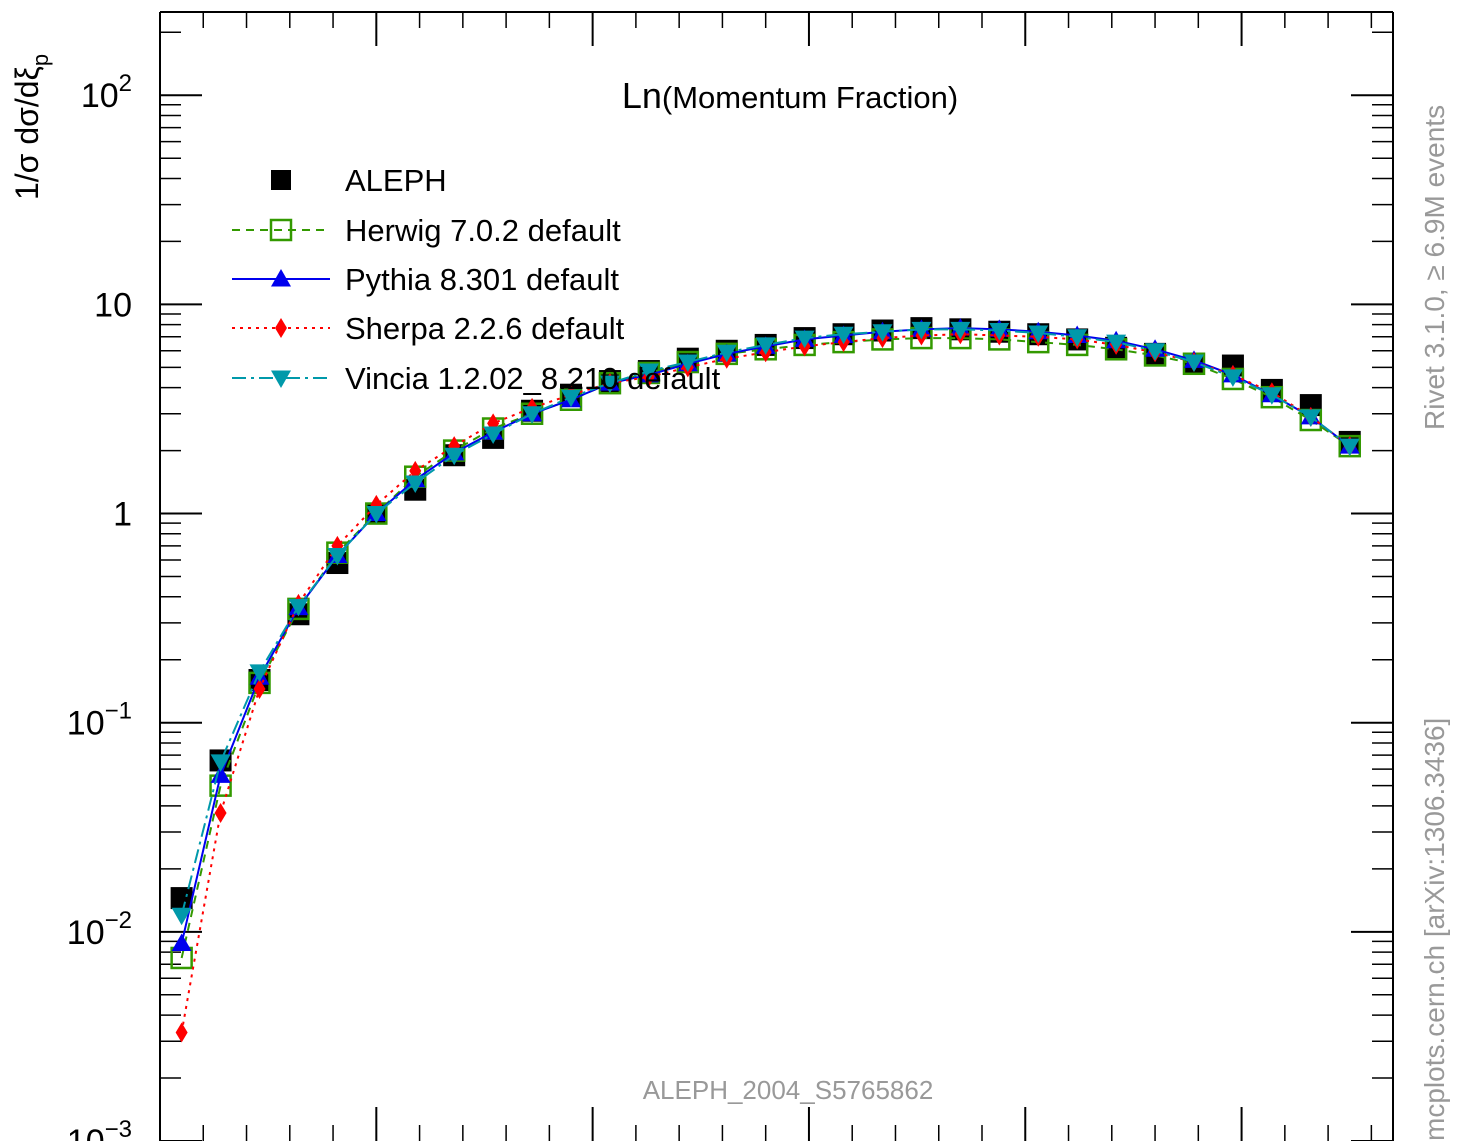 Image resolution: width=1466 pixels, height=1141 pixels. Describe the element at coordinates (27, 133) in the screenshot. I see `y-axis-label-main: 1/σ dσ/dξ` at that location.